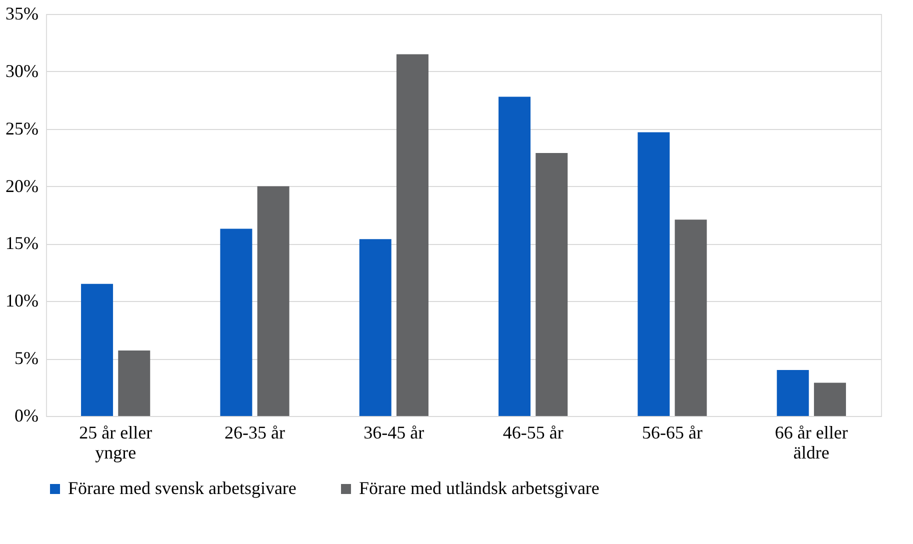 This screenshot has height=544, width=913. Describe the element at coordinates (394, 432) in the screenshot. I see `x-tick-label: 36-45 år` at that location.